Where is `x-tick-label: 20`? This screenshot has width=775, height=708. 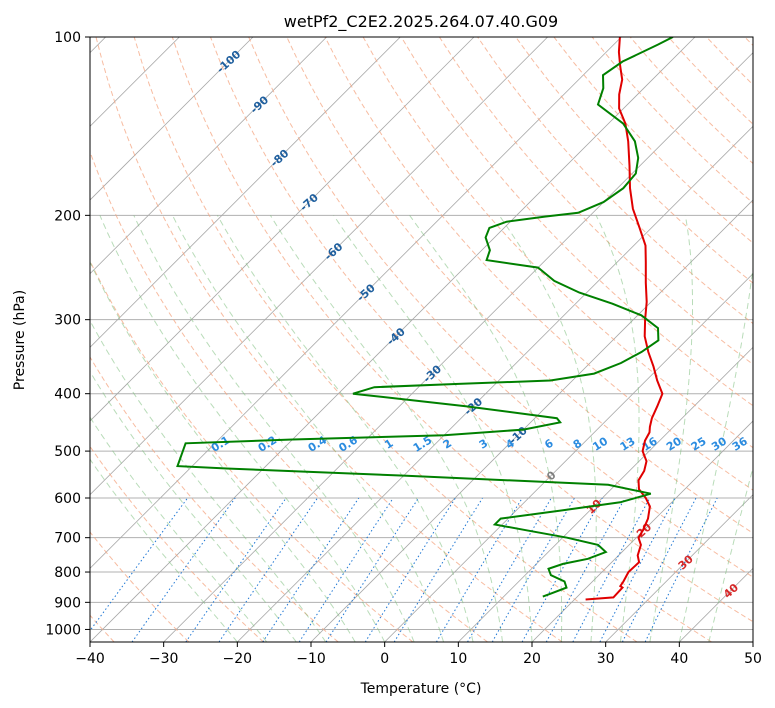
x-tick-label: 20 is located at coordinates (532, 659).